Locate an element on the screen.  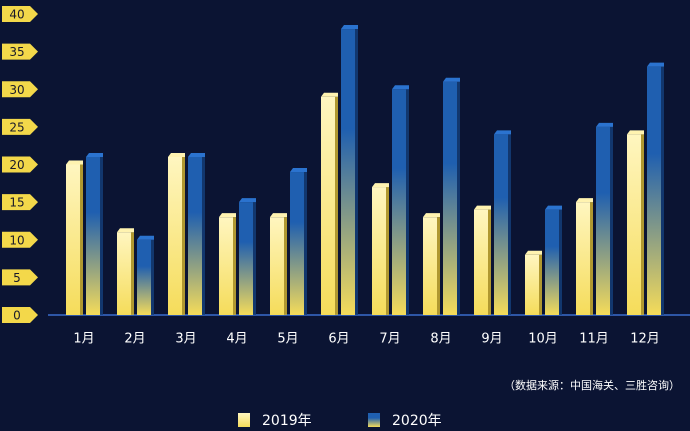
x-tick-label: 4月 is located at coordinates (236, 339).